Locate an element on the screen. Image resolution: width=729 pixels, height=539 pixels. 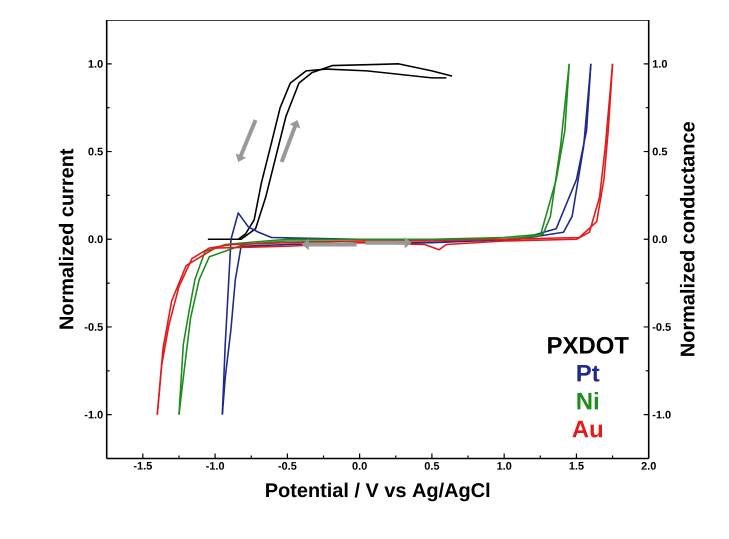
x-tick-label: 0.5 is located at coordinates (432, 466).